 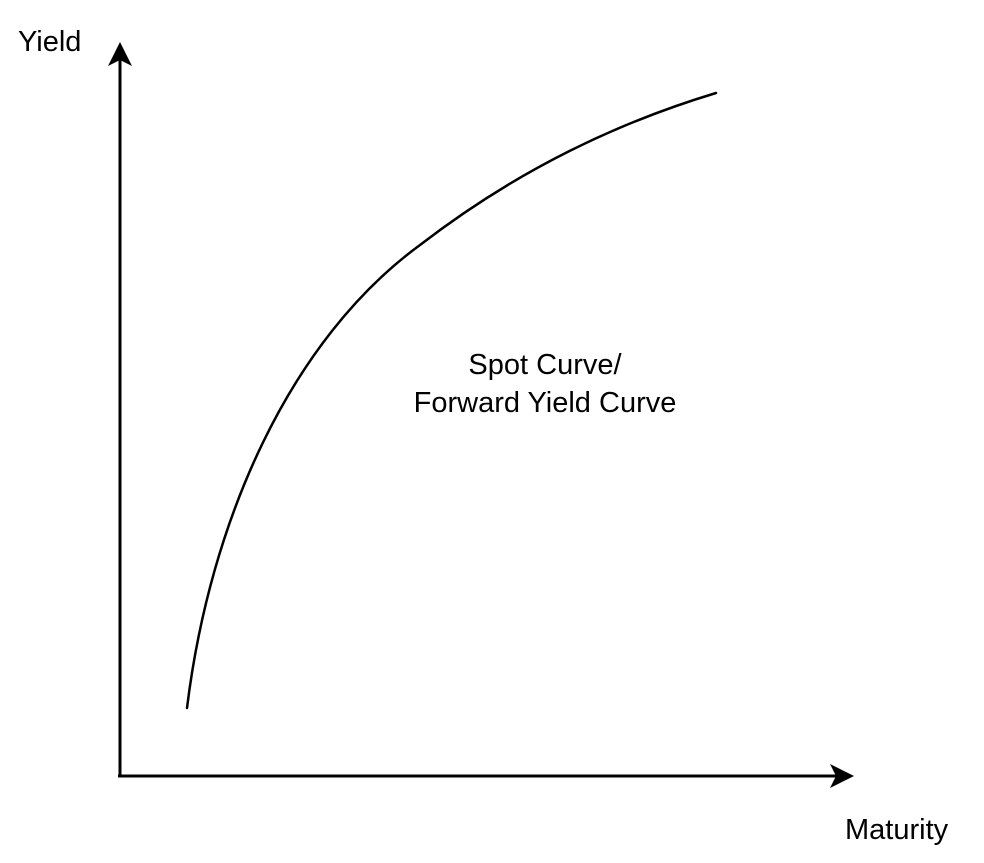 What do you see at coordinates (842, 776) in the screenshot?
I see `x-axis-arrowhead` at bounding box center [842, 776].